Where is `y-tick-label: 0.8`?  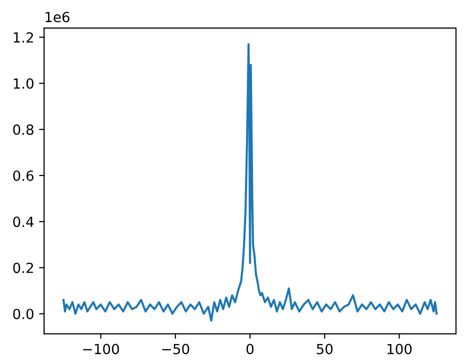
y-tick-label: 0.8 is located at coordinates (23, 129).